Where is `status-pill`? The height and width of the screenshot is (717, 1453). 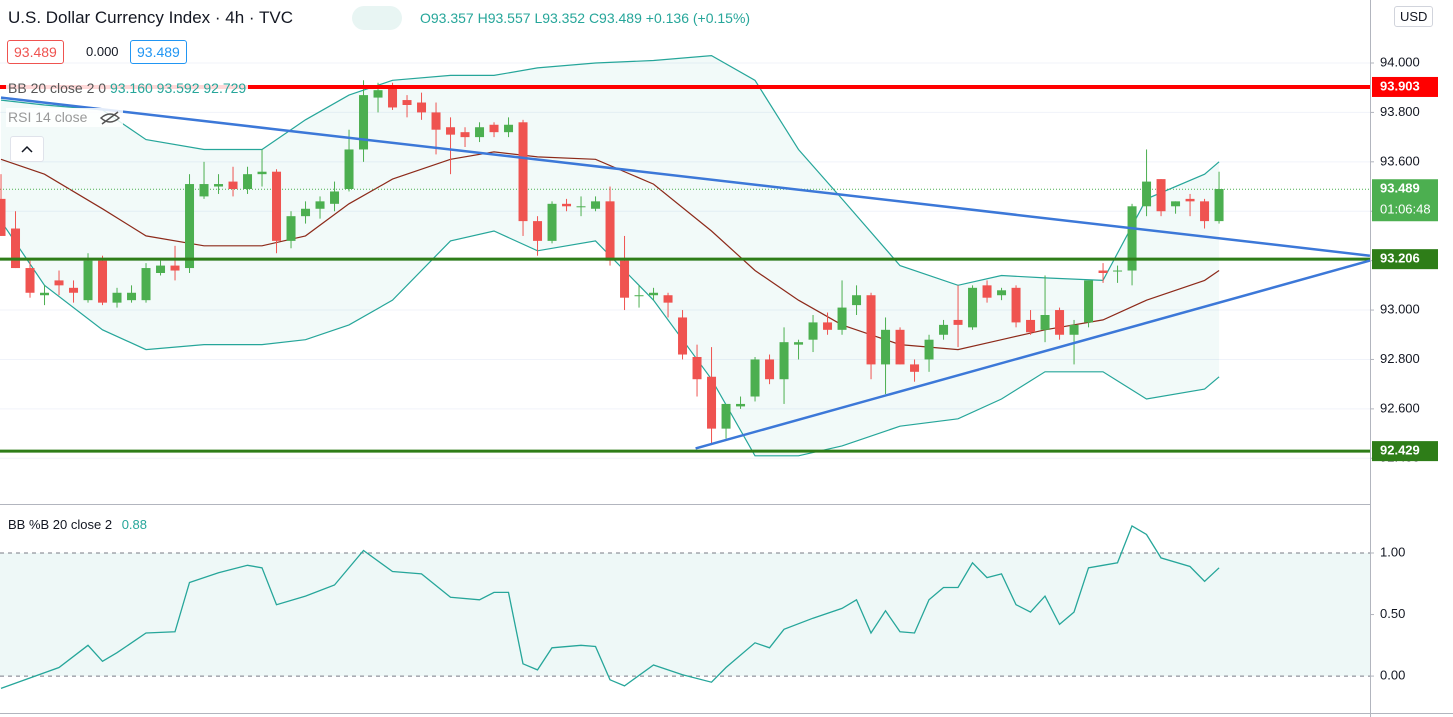 status-pill is located at coordinates (377, 18).